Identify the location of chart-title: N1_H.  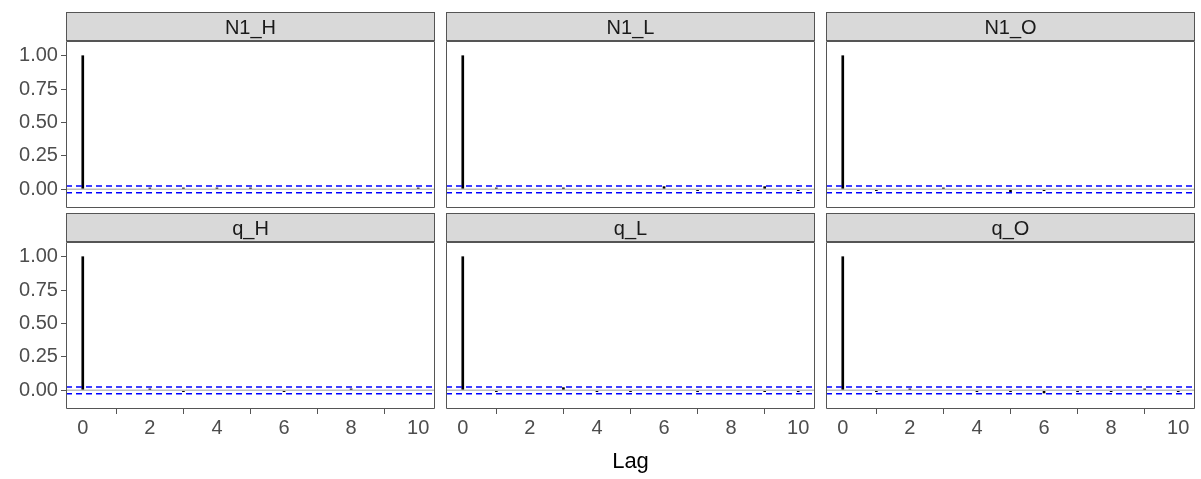
(250, 26).